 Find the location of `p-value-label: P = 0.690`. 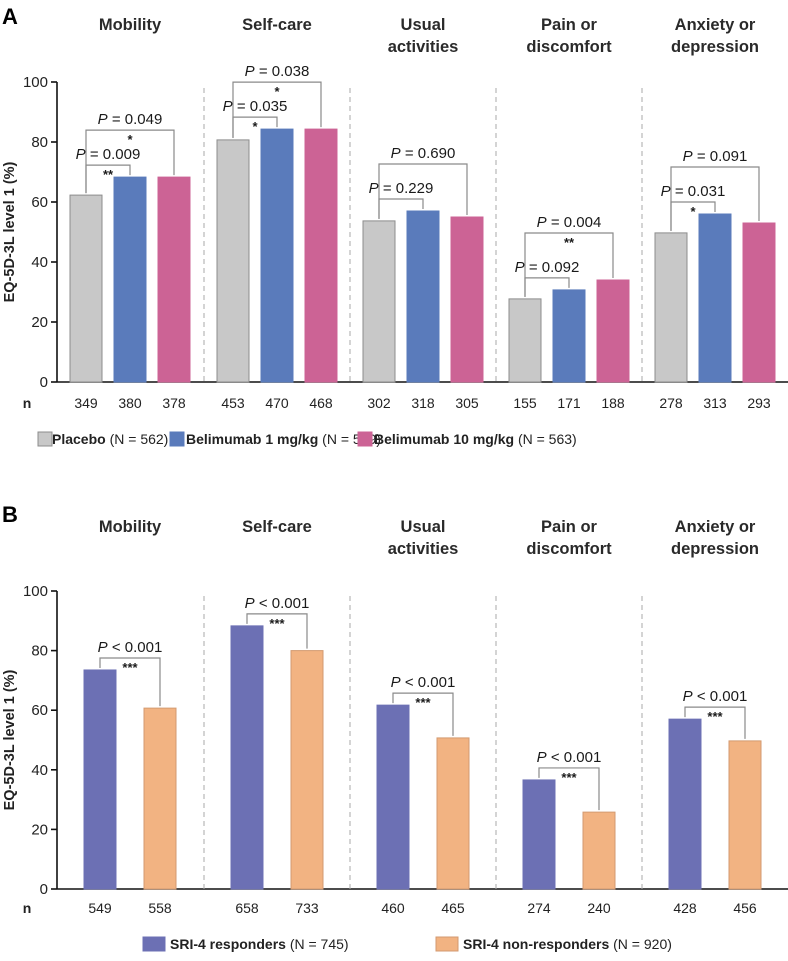

p-value-label: P = 0.690 is located at coordinates (423, 153).